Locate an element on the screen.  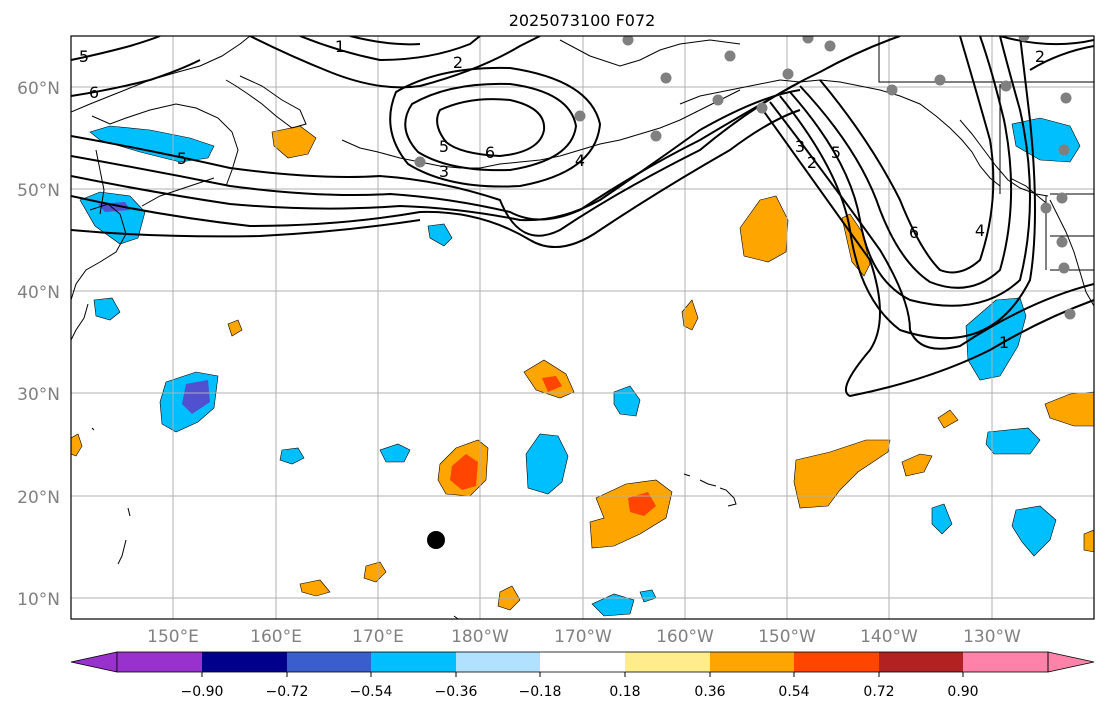
colorbar-tick: 0.18 is located at coordinates (624, 692).